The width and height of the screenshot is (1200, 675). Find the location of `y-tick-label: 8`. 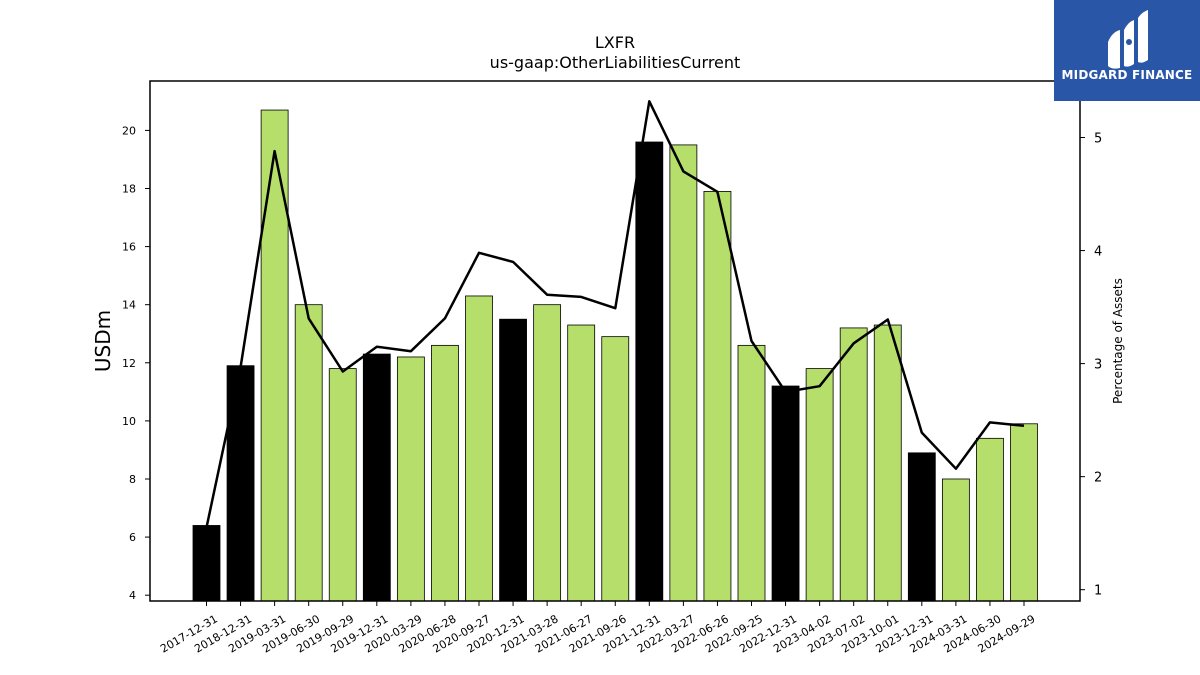

y-tick-label: 8 is located at coordinates (132, 479).